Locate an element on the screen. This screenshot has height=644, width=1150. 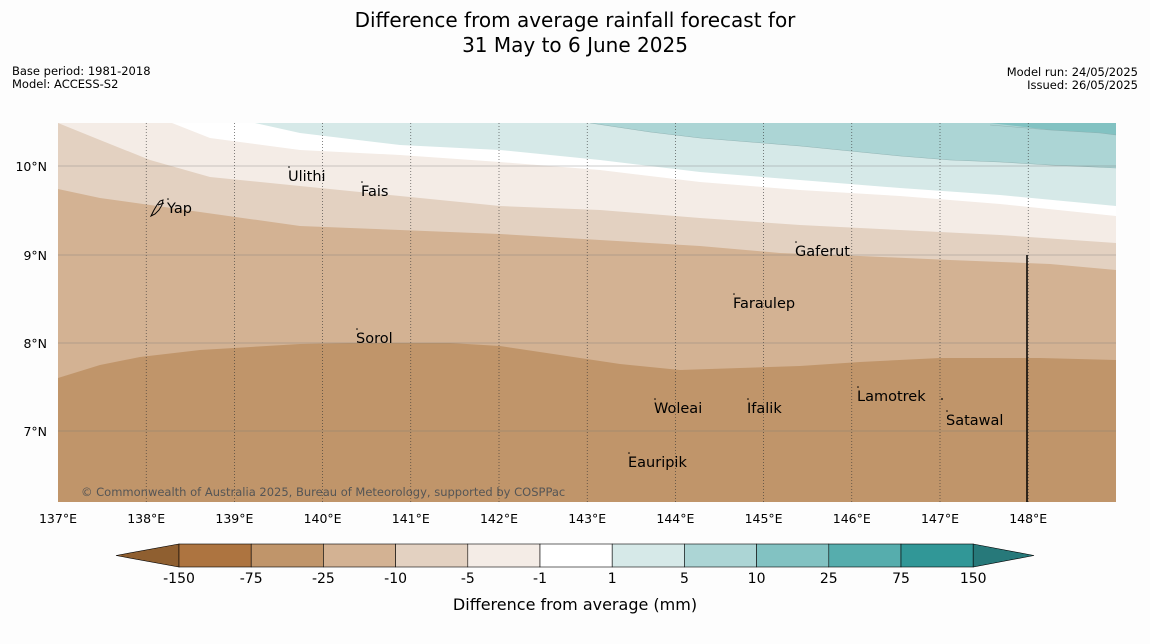
place-label-faraulep: Faraulep is located at coordinates (764, 304).